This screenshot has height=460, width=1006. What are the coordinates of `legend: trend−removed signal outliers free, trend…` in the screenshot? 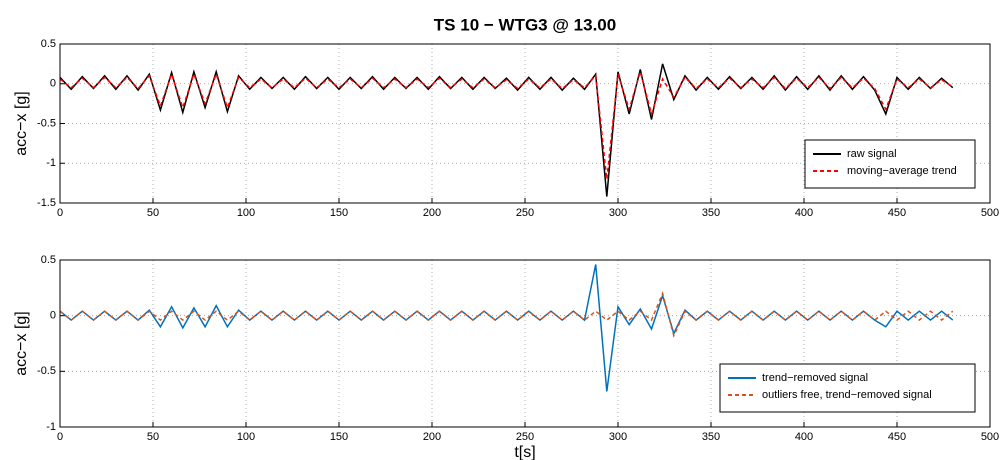 It's located at (847, 388).